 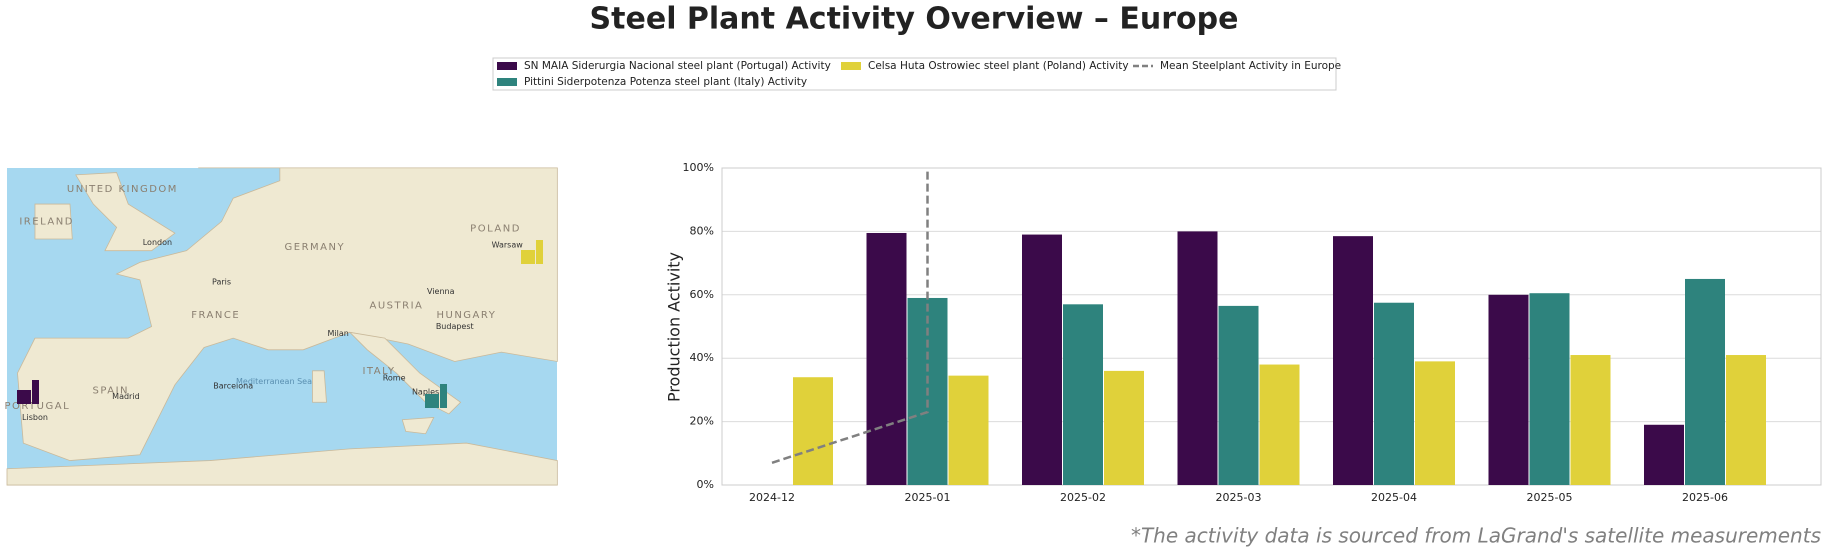 I want to click on map-label: AUSTRIA, so click(x=397, y=305).